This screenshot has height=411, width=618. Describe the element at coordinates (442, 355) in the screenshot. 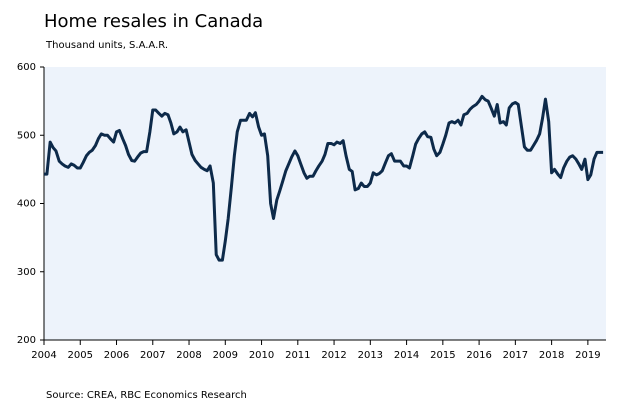

I see `x-tick-label: 2015` at that location.